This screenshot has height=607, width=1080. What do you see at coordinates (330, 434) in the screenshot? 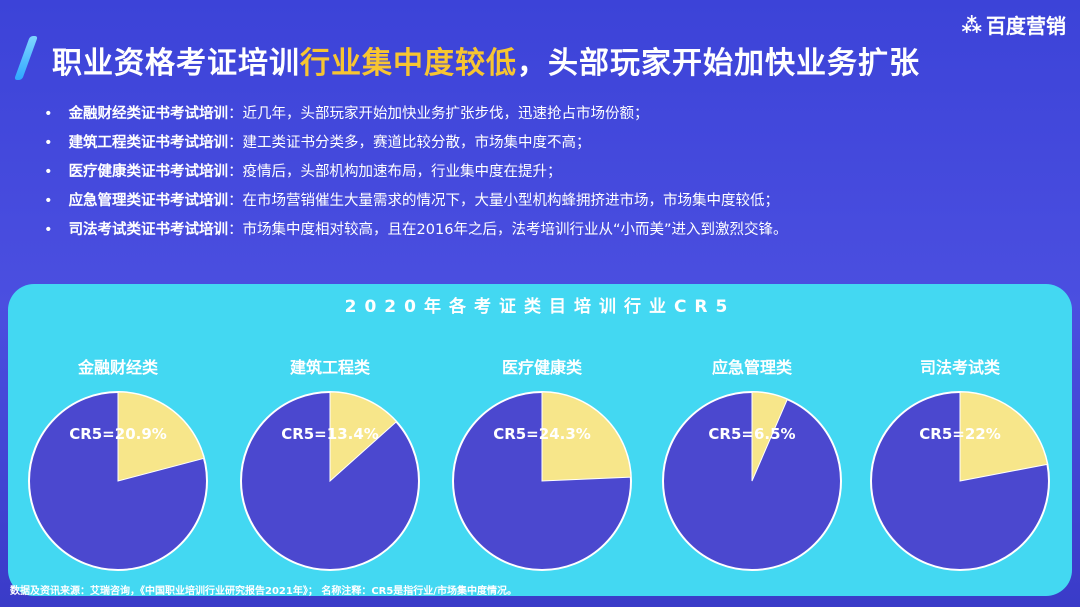
I see `pie-data-label: CR5=13.4%` at bounding box center [330, 434].